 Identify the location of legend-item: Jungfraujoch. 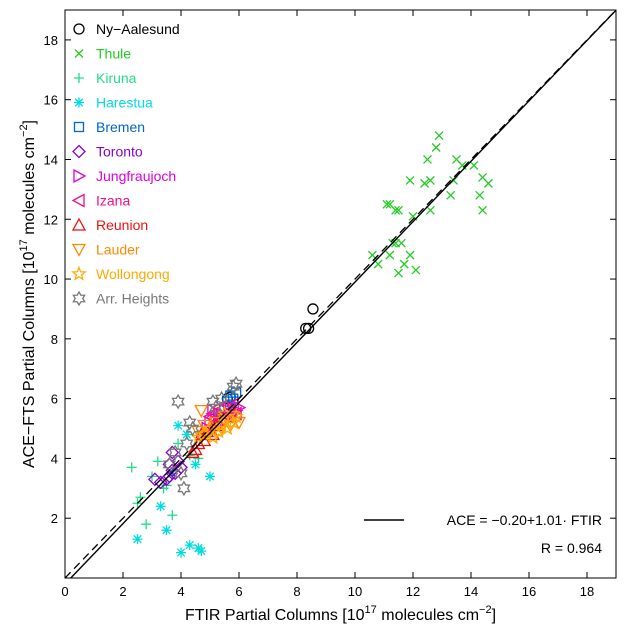
(124, 176).